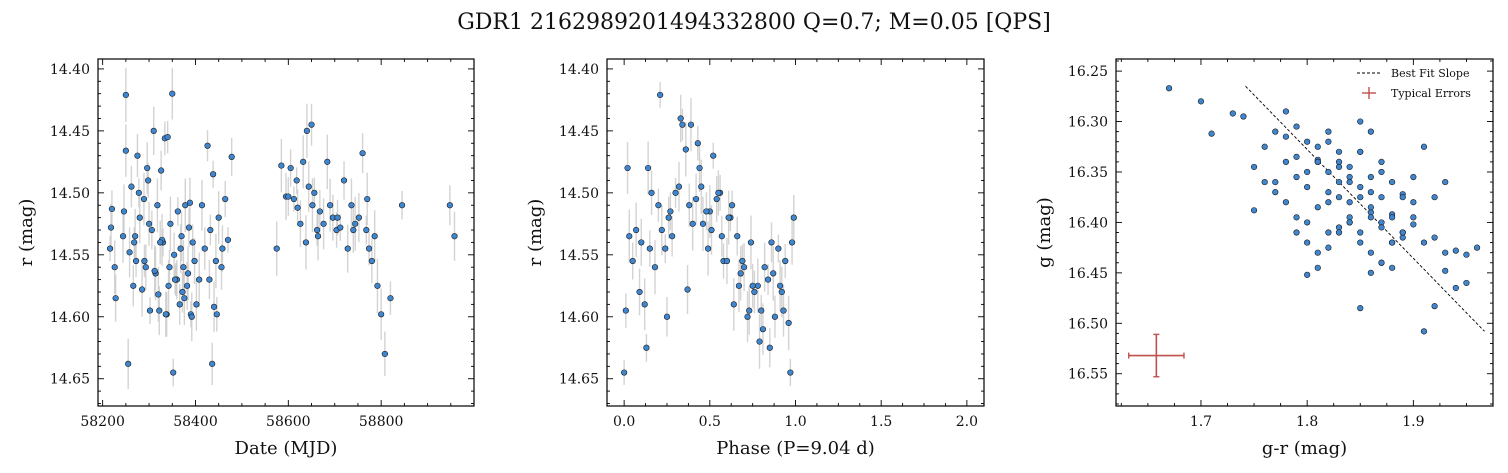 This screenshot has width=1508, height=473. I want to click on y-tick-label: 16.40, so click(1088, 223).